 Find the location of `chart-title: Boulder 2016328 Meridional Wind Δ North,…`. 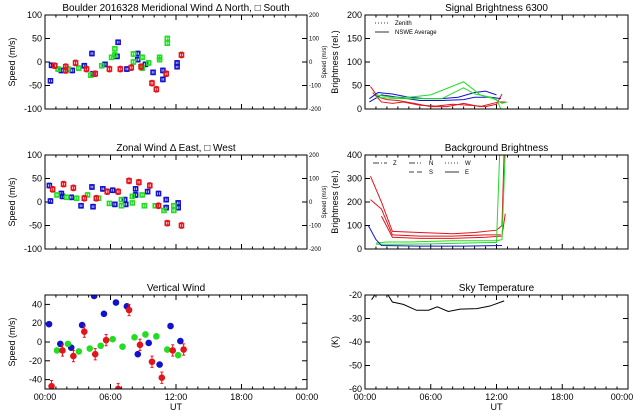

chart-title: Boulder 2016328 Meridional Wind Δ North,… is located at coordinates (175, 8).